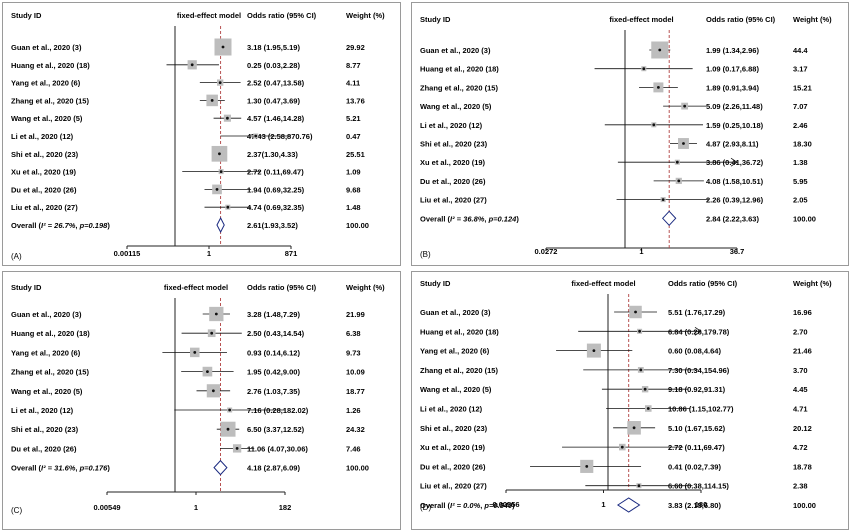  I want to click on header-study-id: Study ID, so click(435, 283).